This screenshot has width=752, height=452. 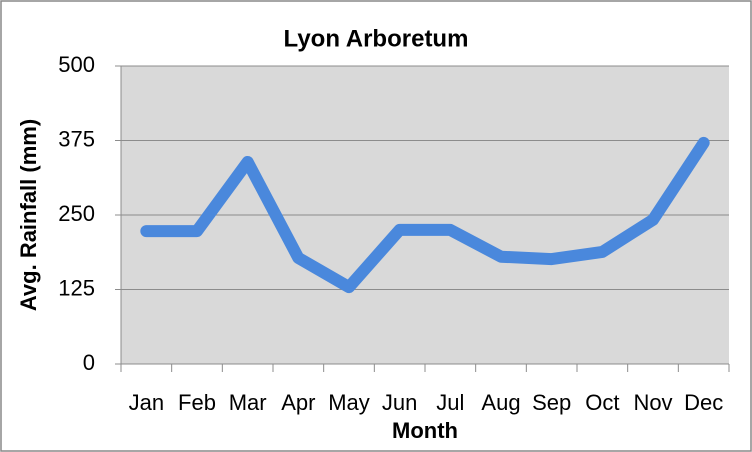 What do you see at coordinates (500, 402) in the screenshot?
I see `x-tick-label: Aug` at bounding box center [500, 402].